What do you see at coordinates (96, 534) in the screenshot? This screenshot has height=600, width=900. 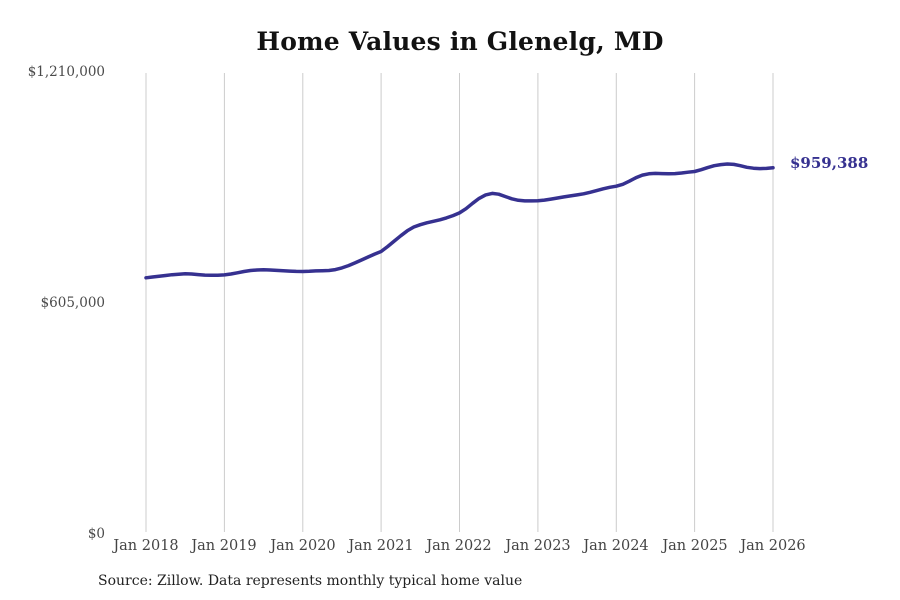 I see `y-axis-tick-label: $0` at bounding box center [96, 534].